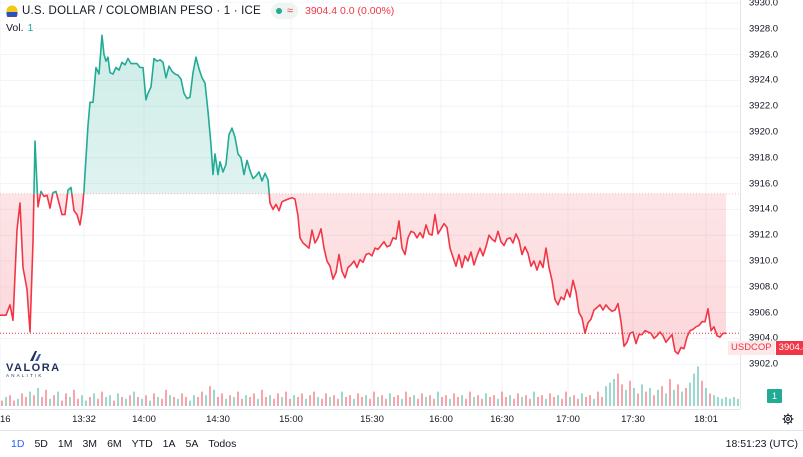 This screenshot has height=457, width=803. I want to click on range-button-1m: 1M, so click(65, 444).